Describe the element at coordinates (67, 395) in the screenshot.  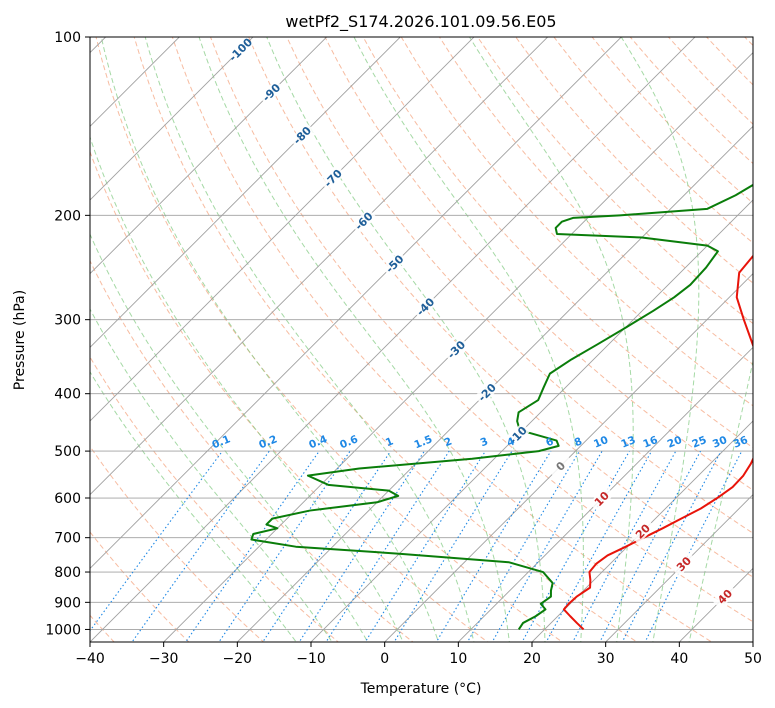
I see `y-tick-label: 400` at that location.